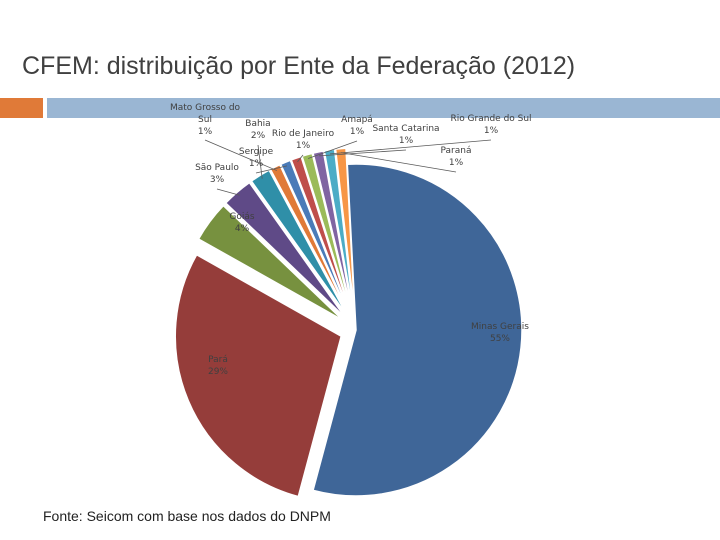 Image resolution: width=720 pixels, height=540 pixels. I want to click on leader-line-mato-grosso-do-sul, so click(241, 155).